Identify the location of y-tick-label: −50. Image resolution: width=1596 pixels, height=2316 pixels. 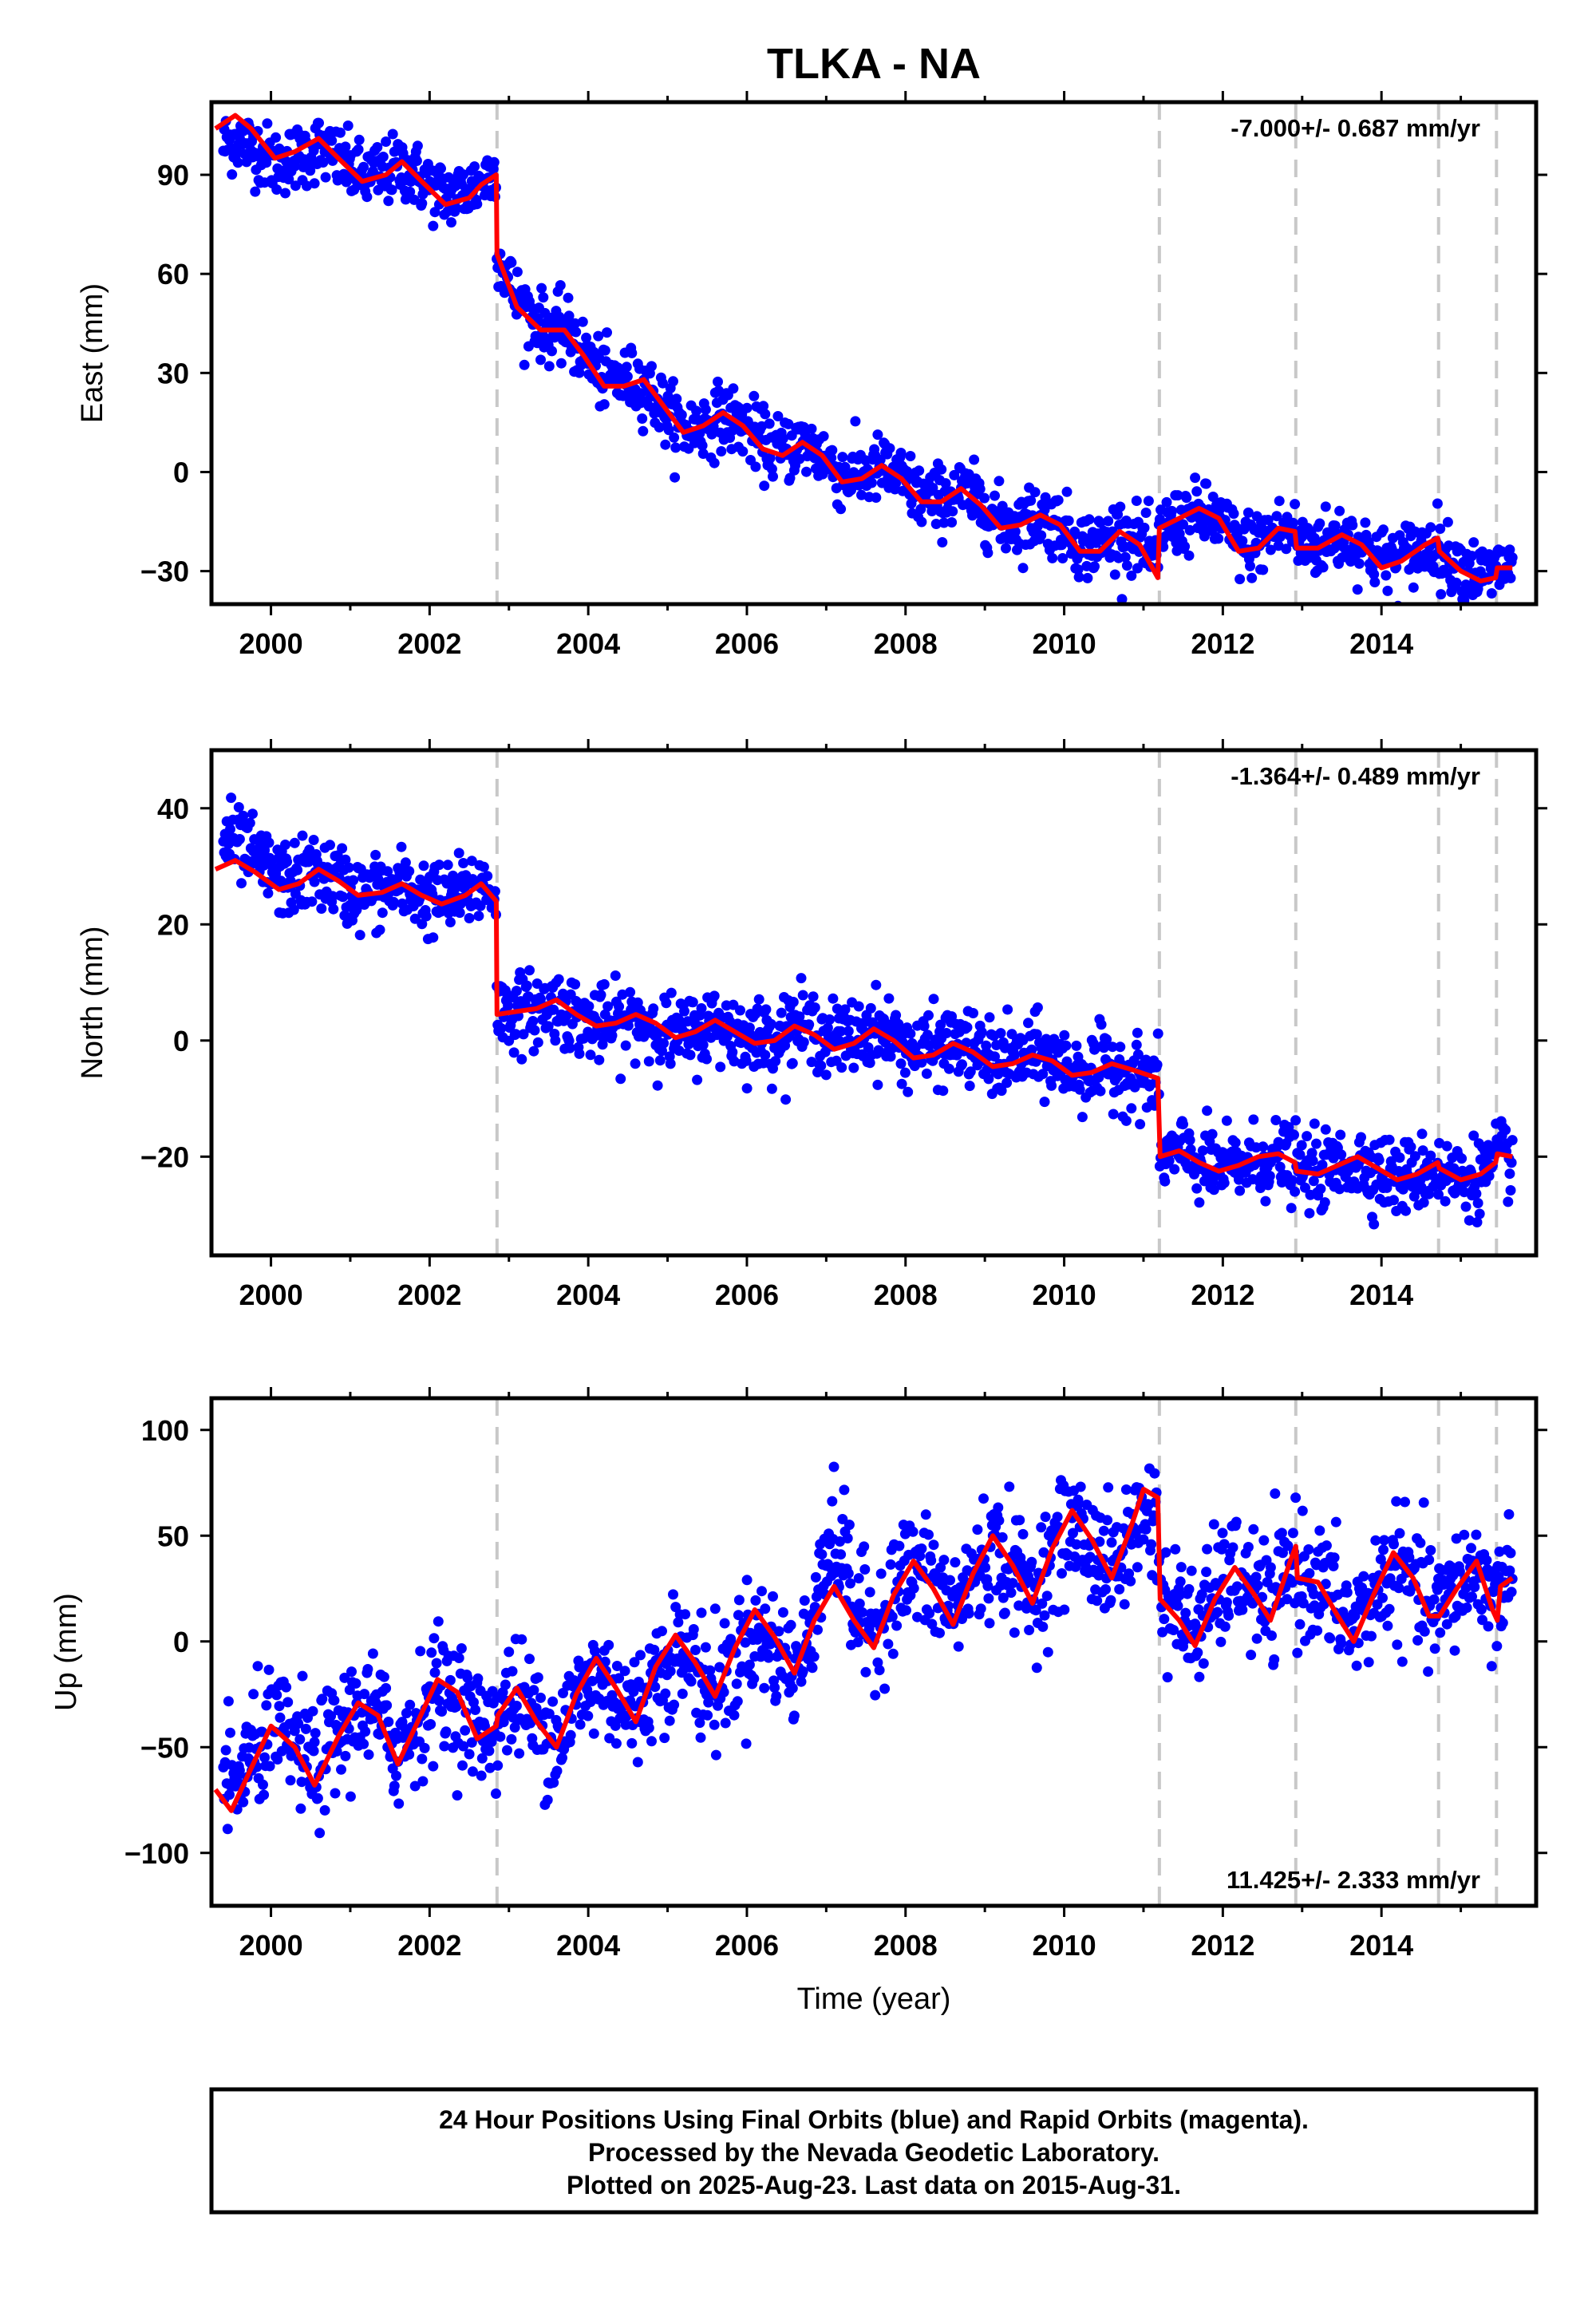
(164, 1747).